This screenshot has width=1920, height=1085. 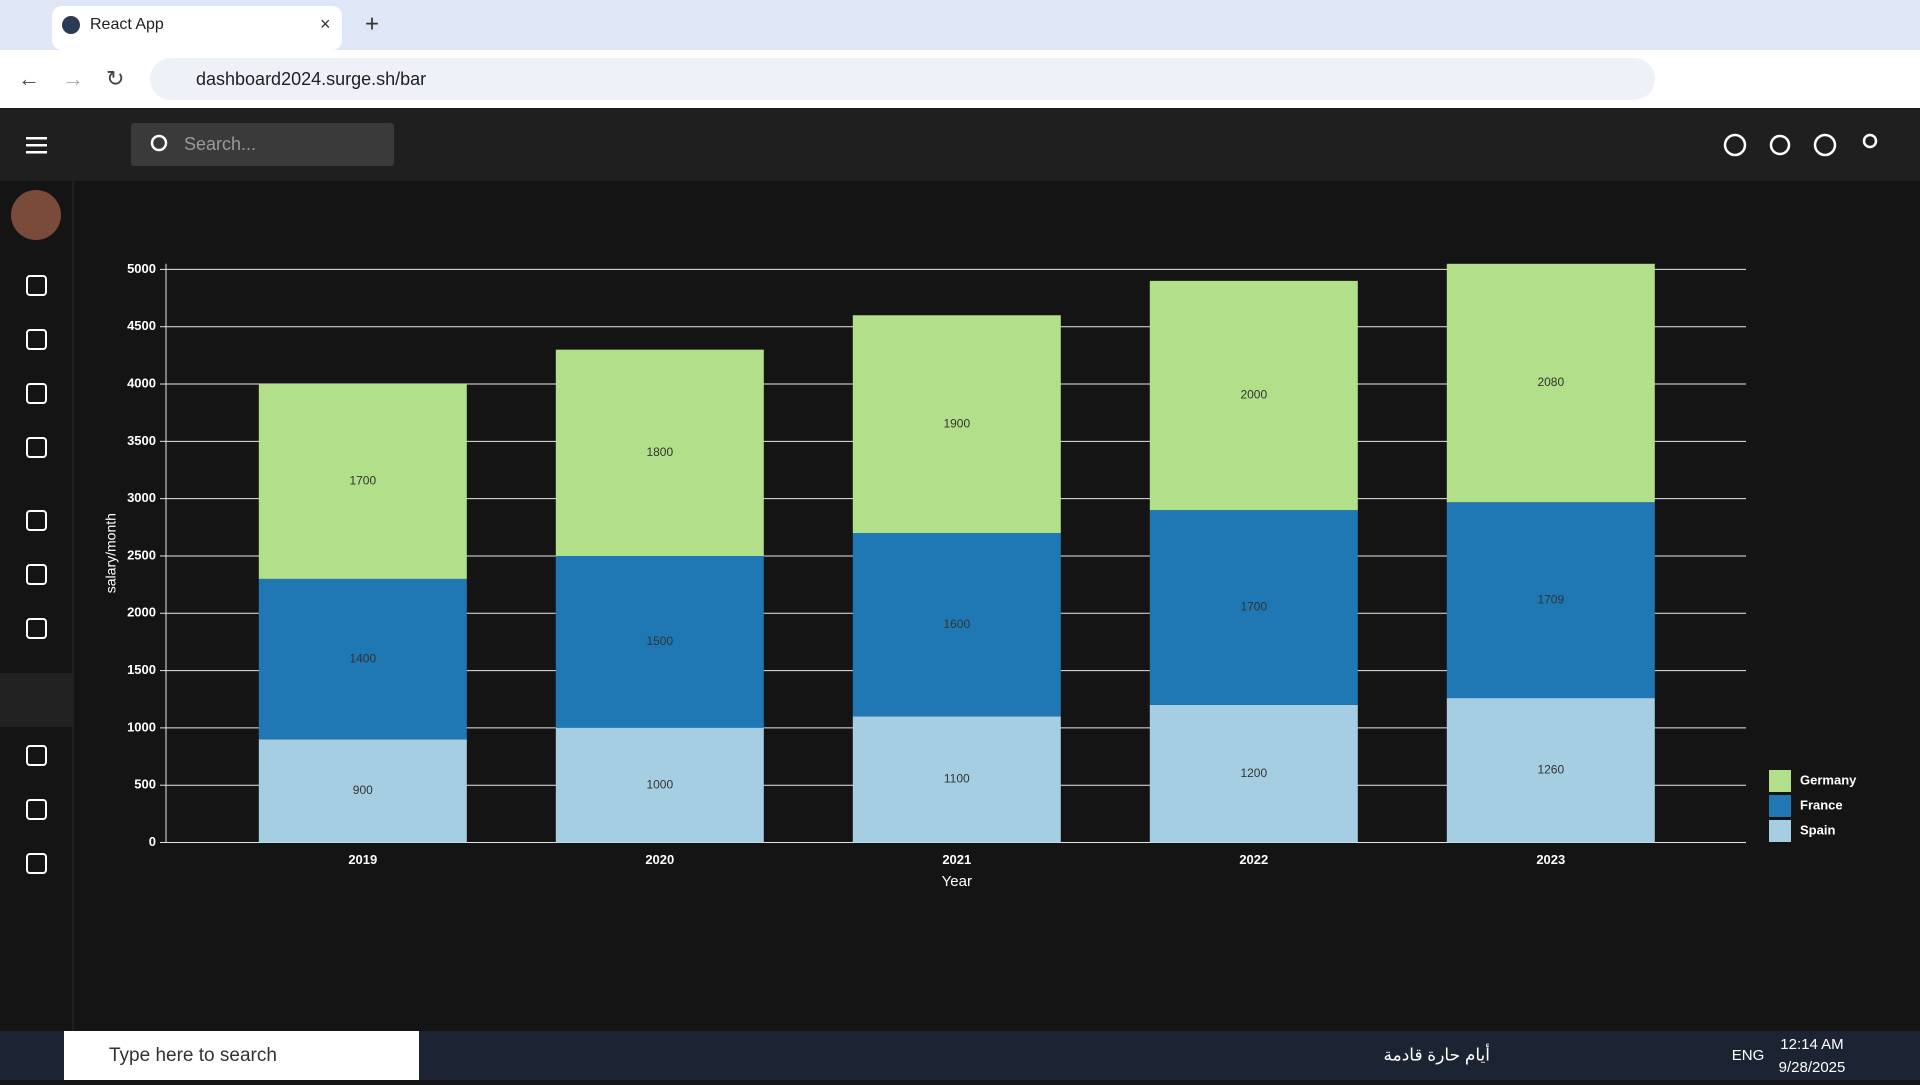 I want to click on menu-button, so click(x=36, y=145).